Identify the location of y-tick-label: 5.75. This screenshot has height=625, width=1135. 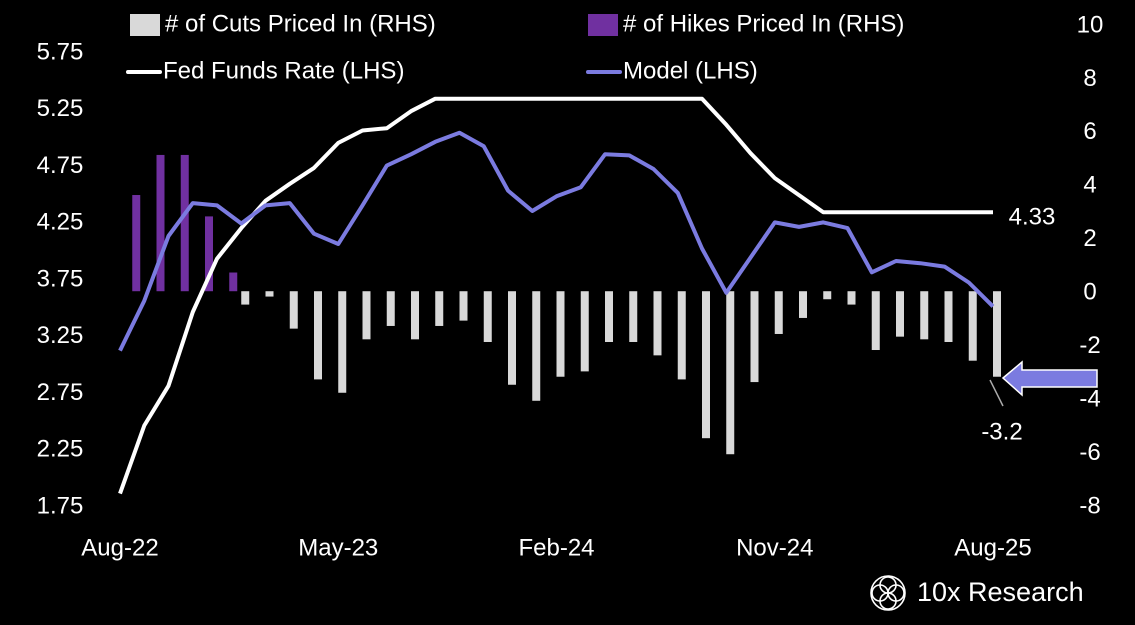
(60, 51).